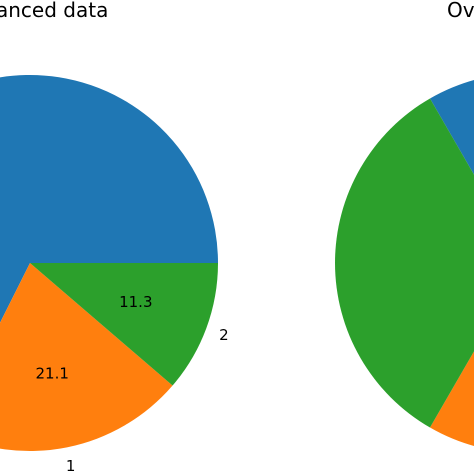  I want to click on left-chart-title: anced data, so click(54, 11).